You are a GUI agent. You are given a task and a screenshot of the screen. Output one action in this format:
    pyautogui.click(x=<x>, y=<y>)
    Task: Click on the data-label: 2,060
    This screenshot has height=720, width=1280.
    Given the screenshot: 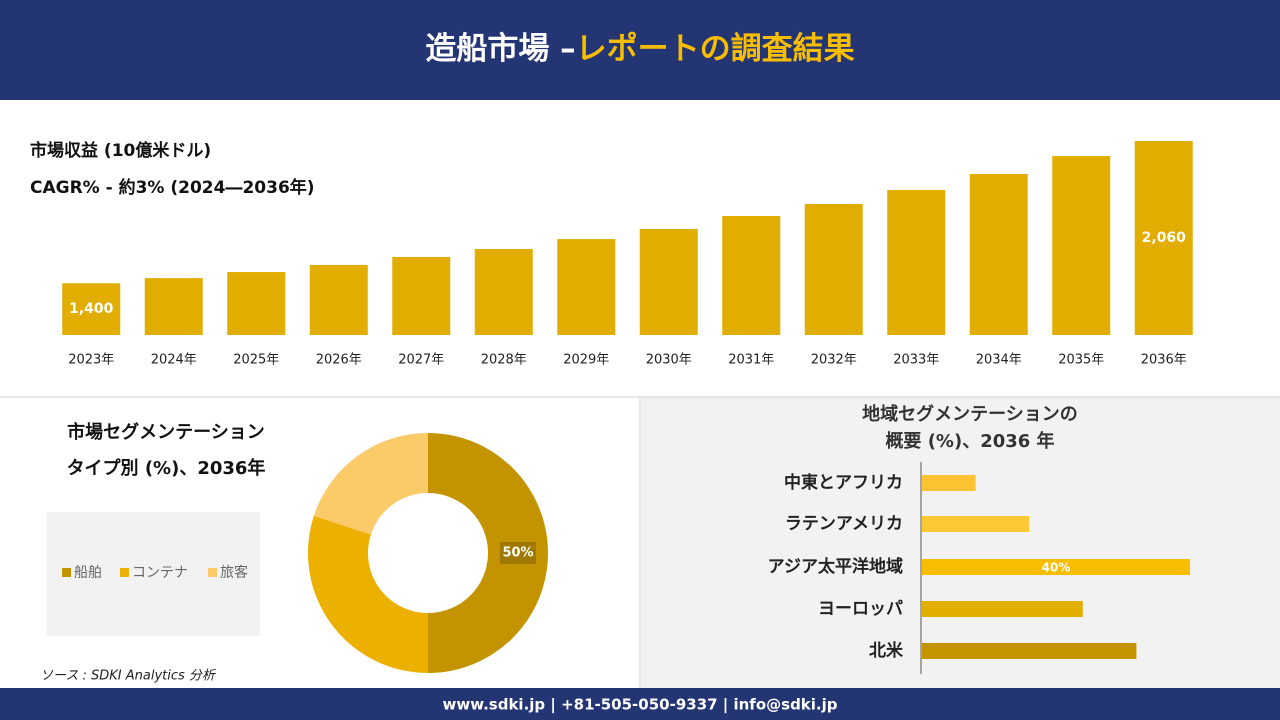 What is the action you would take?
    pyautogui.click(x=1164, y=238)
    